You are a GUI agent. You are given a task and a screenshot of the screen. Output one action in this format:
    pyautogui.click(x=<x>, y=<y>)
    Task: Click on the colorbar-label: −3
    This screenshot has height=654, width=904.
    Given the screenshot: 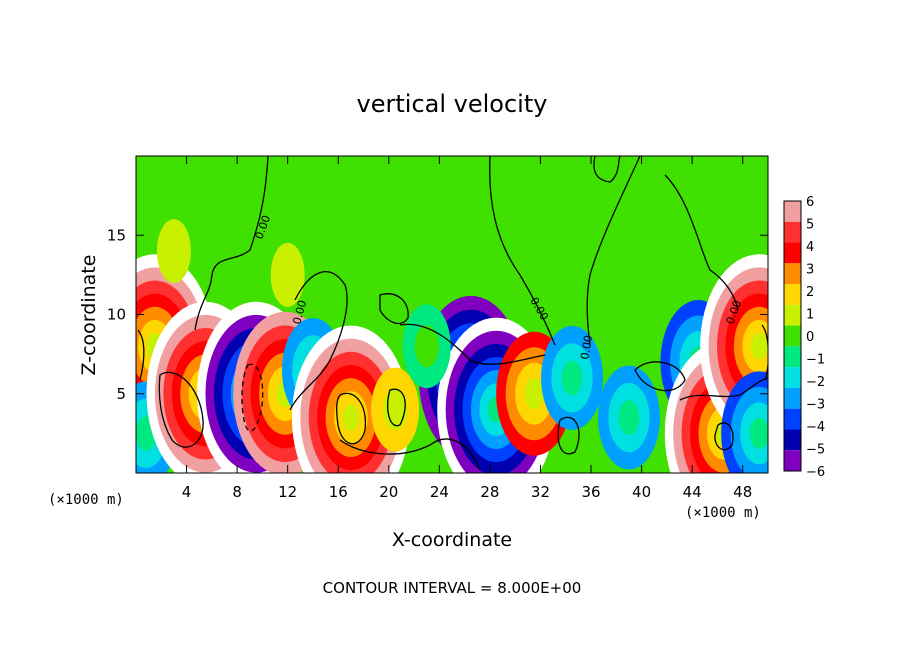 What is the action you would take?
    pyautogui.click(x=815, y=405)
    